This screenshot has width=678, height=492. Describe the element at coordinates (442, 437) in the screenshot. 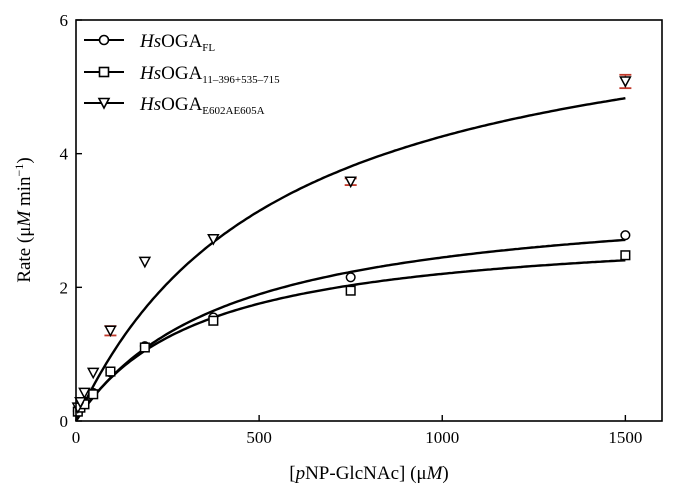

I see `x-tick-label: 1000` at that location.